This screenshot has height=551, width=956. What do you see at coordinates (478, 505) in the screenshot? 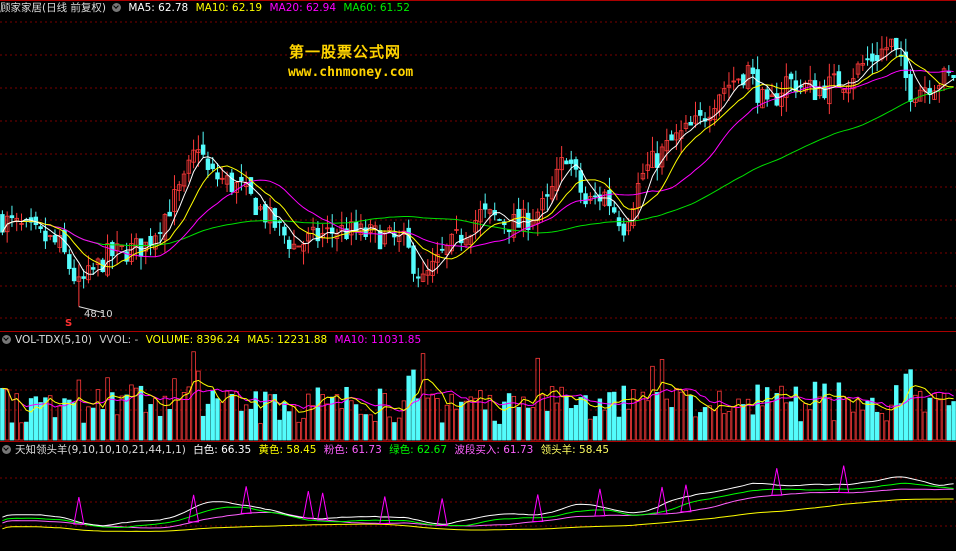
I see `green-line` at bounding box center [478, 505].